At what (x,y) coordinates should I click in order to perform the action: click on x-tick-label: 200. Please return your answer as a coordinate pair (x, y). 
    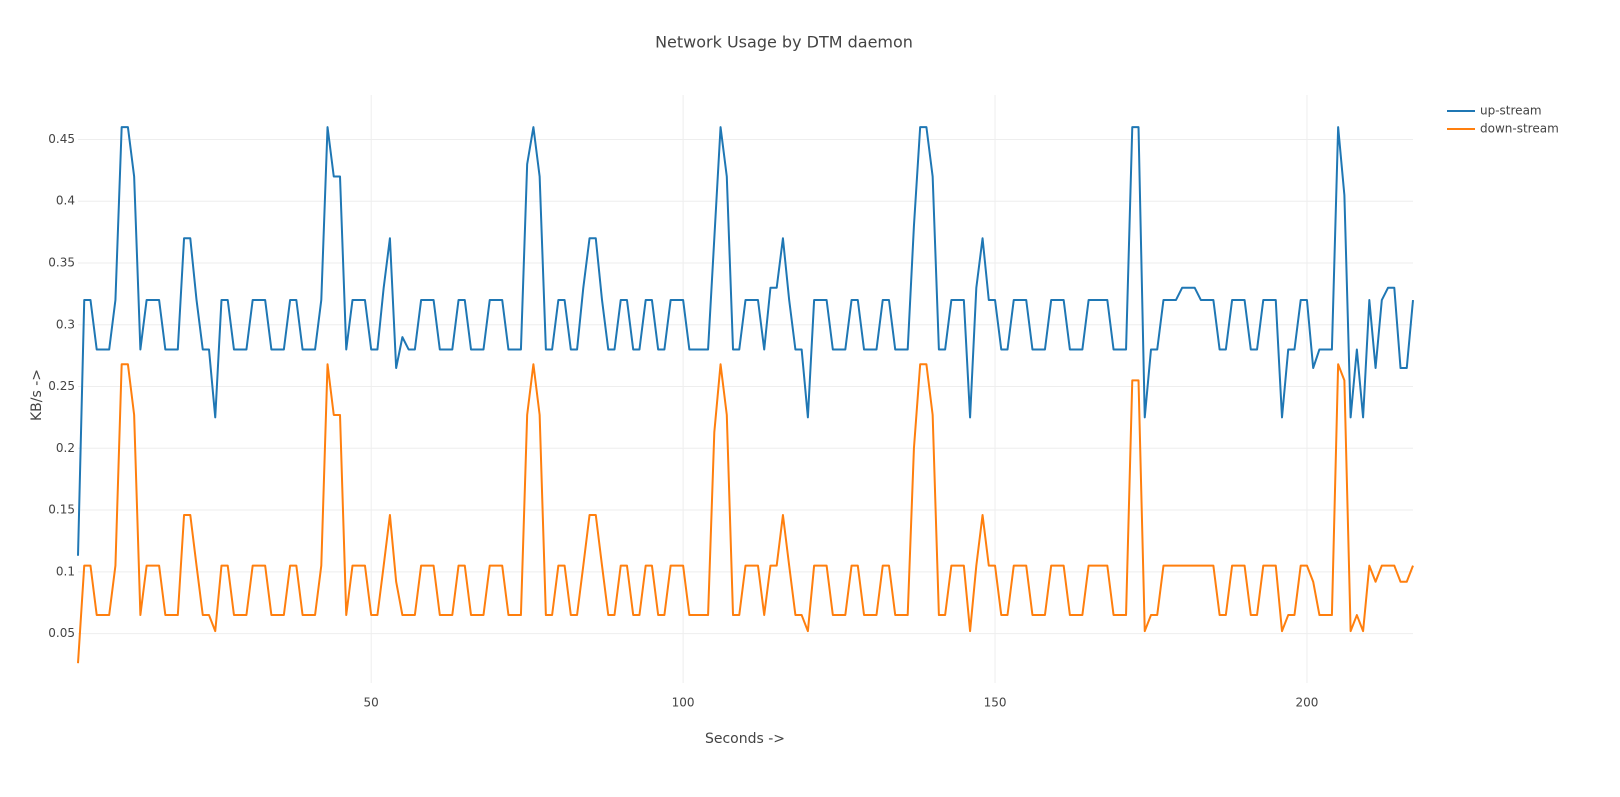
    Looking at the image, I should click on (1306, 703).